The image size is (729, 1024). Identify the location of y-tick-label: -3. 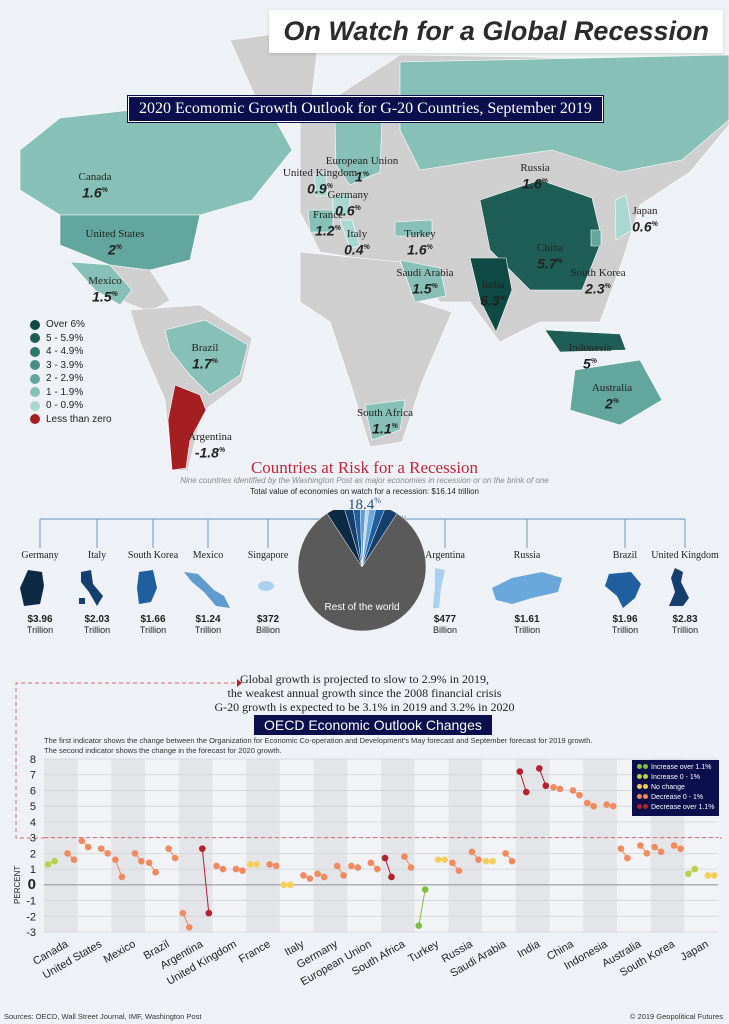
(31, 933).